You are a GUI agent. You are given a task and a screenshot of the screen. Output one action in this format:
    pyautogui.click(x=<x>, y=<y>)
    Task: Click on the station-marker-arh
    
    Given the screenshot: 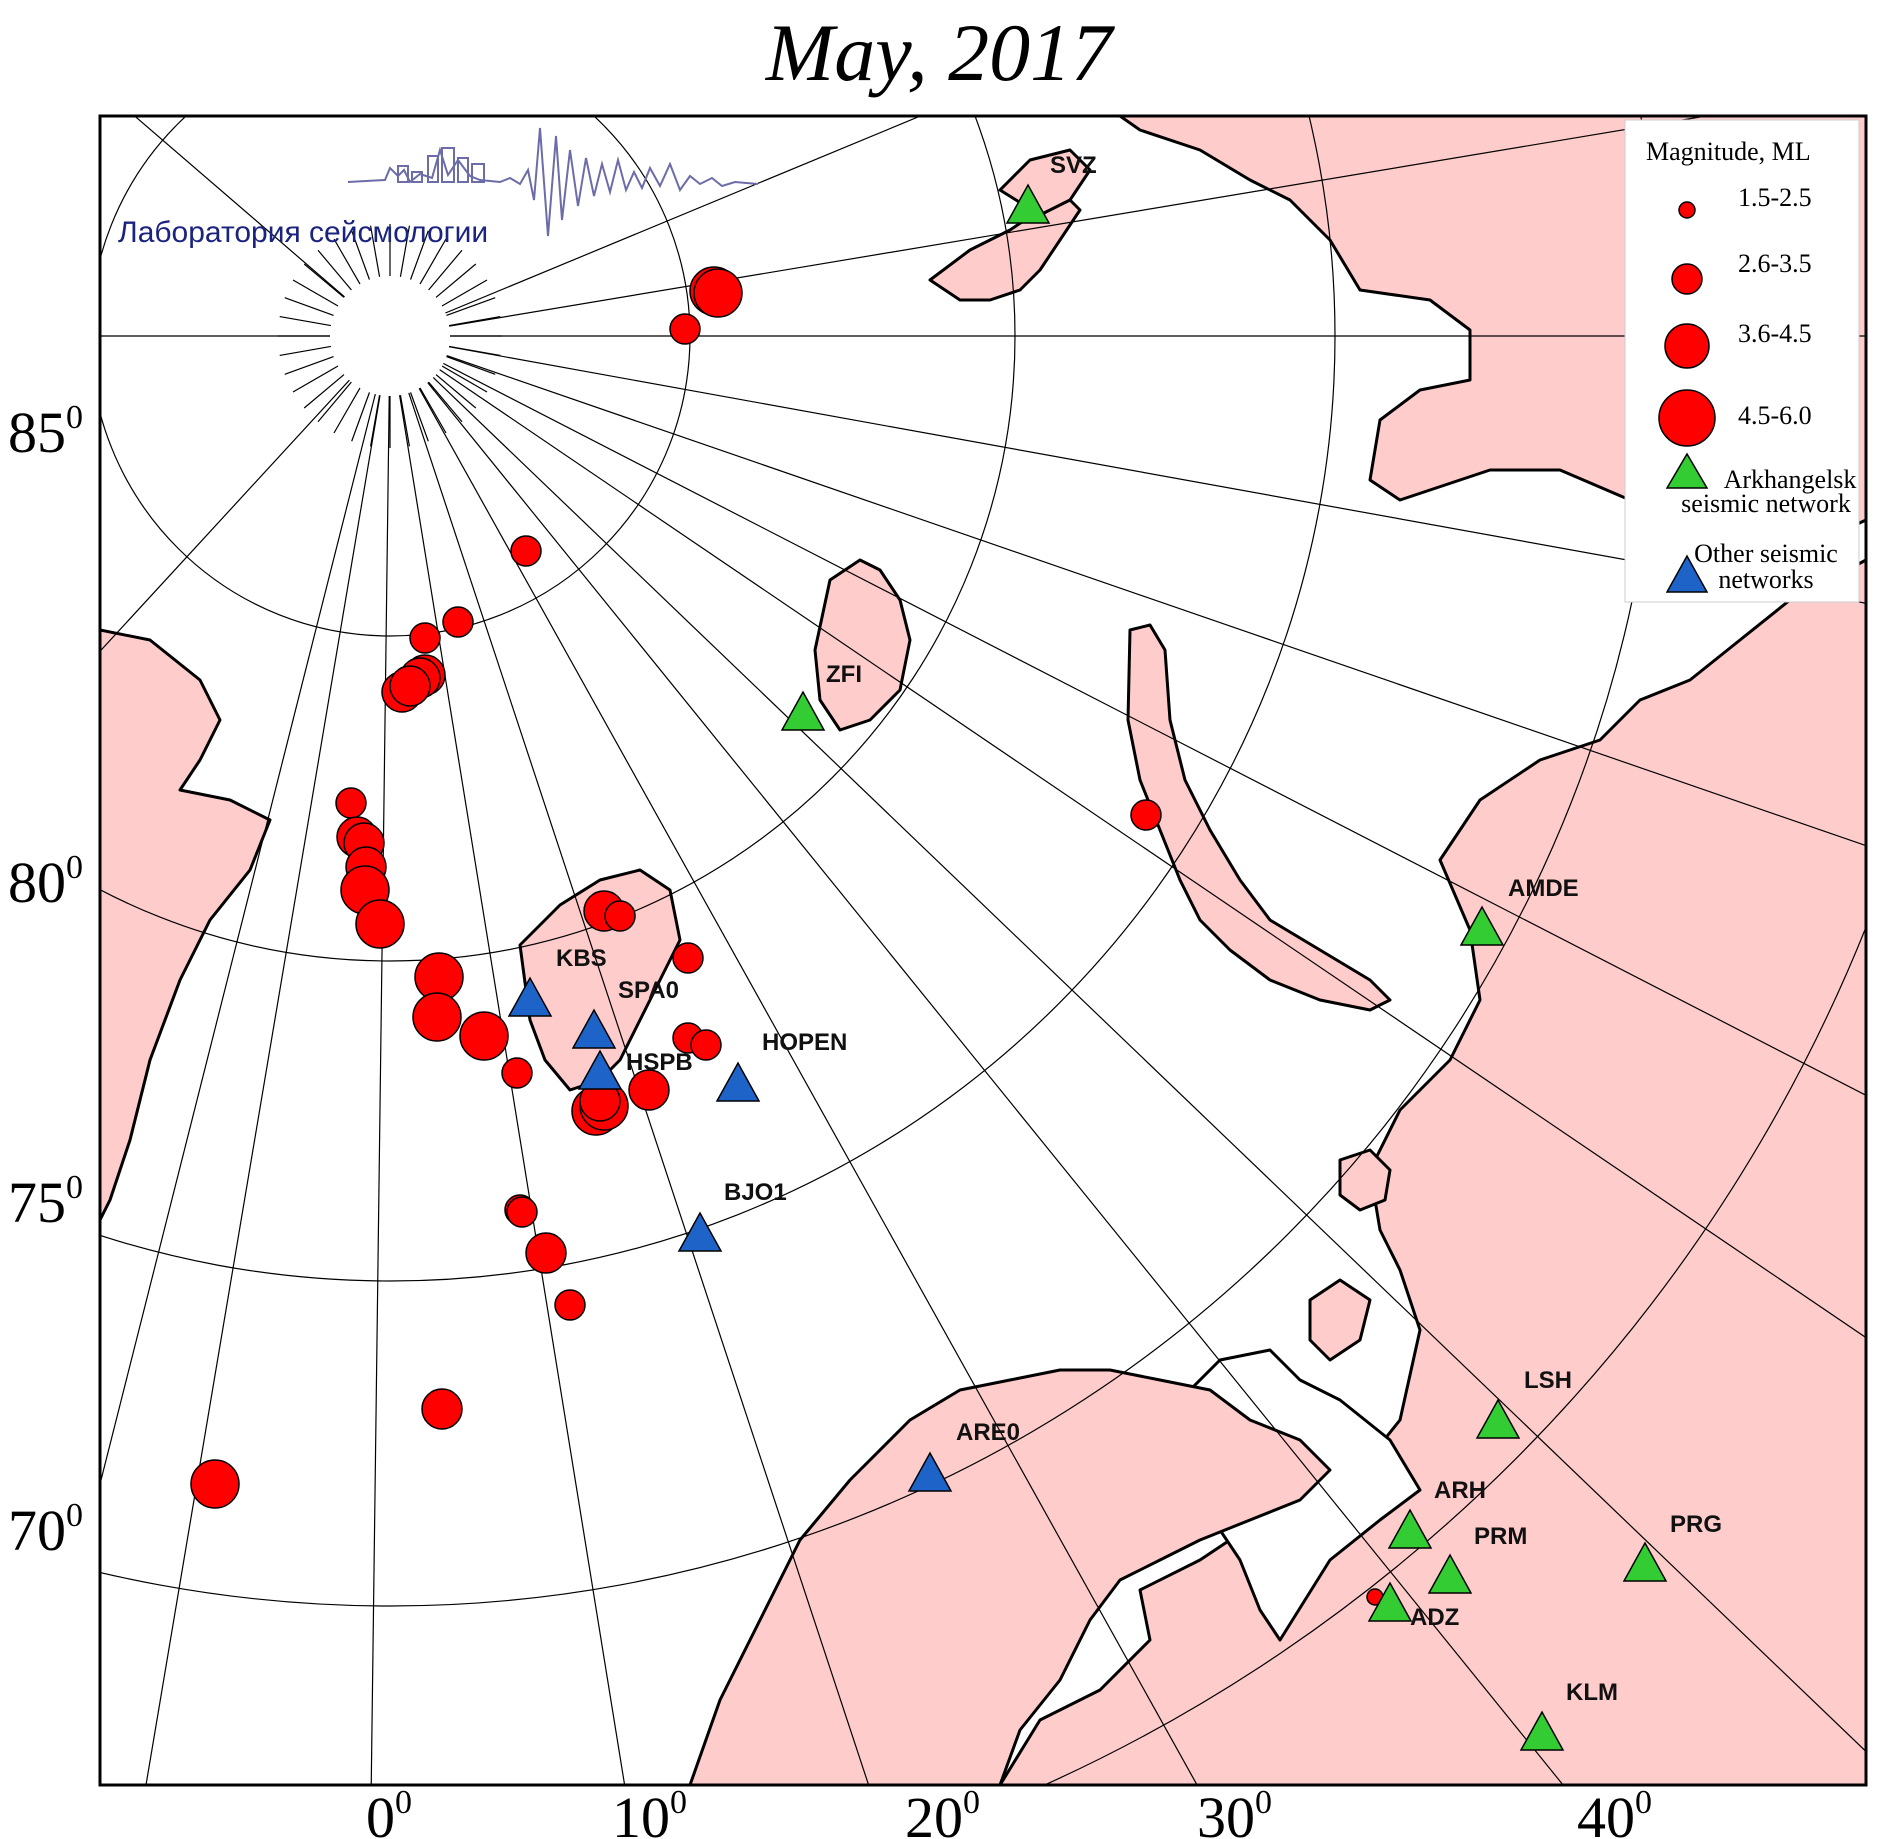 What is the action you would take?
    pyautogui.click(x=1410, y=1528)
    